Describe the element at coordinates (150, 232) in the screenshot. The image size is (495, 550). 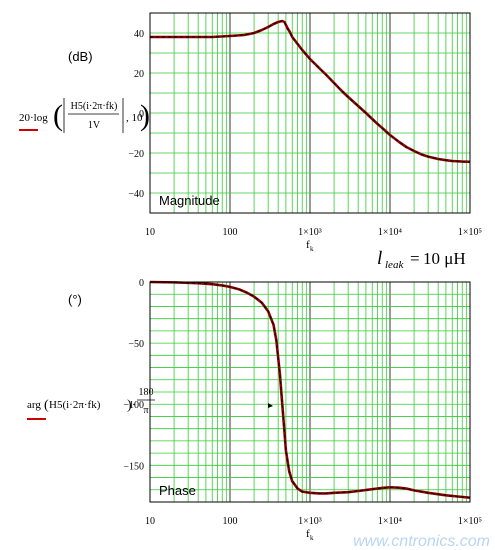
I see `magnitude-x-tick-label: 10` at that location.